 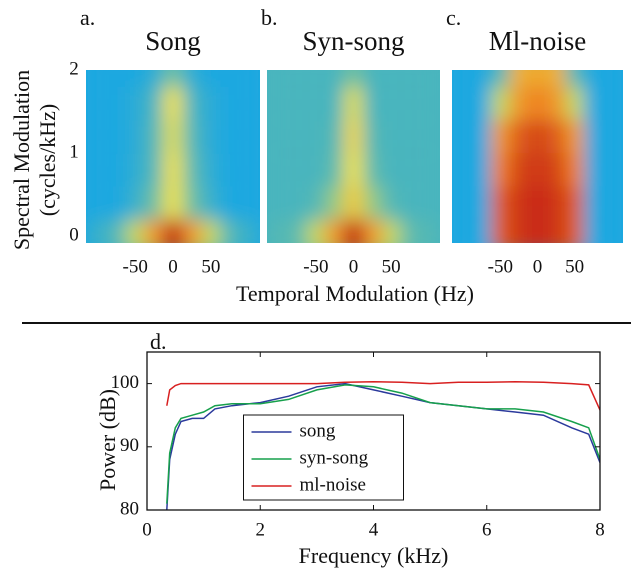 I want to click on x-tick-label: 8, so click(x=600, y=529).